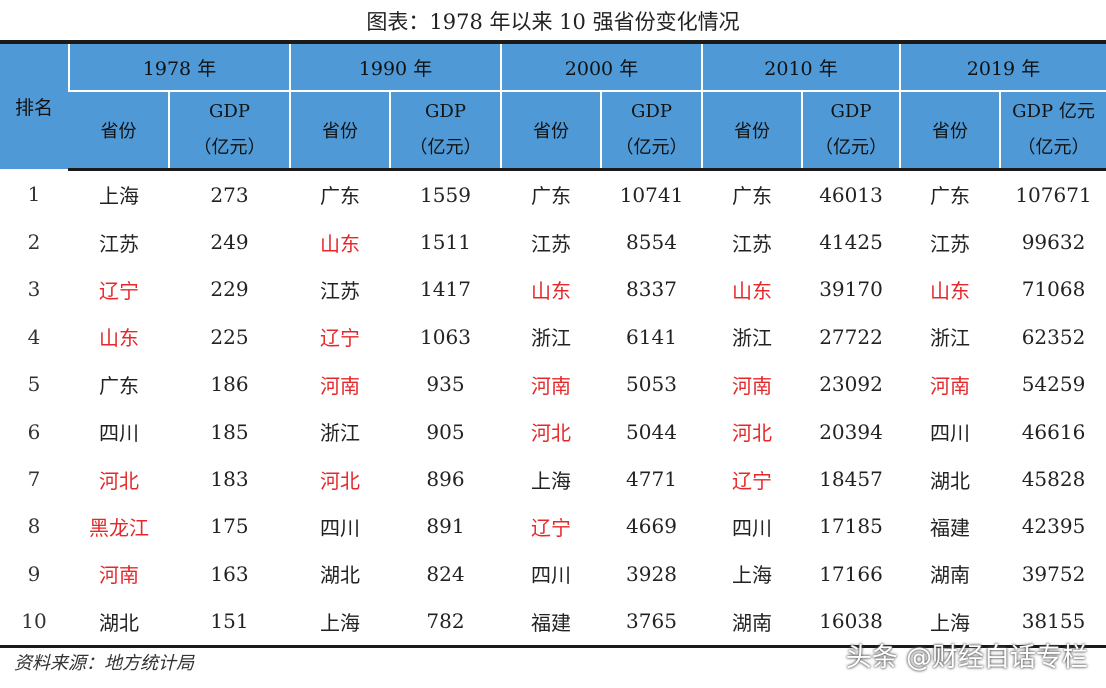 This screenshot has height=688, width=1106. What do you see at coordinates (1052, 384) in the screenshot?
I see `gdp-cell: 54259` at bounding box center [1052, 384].